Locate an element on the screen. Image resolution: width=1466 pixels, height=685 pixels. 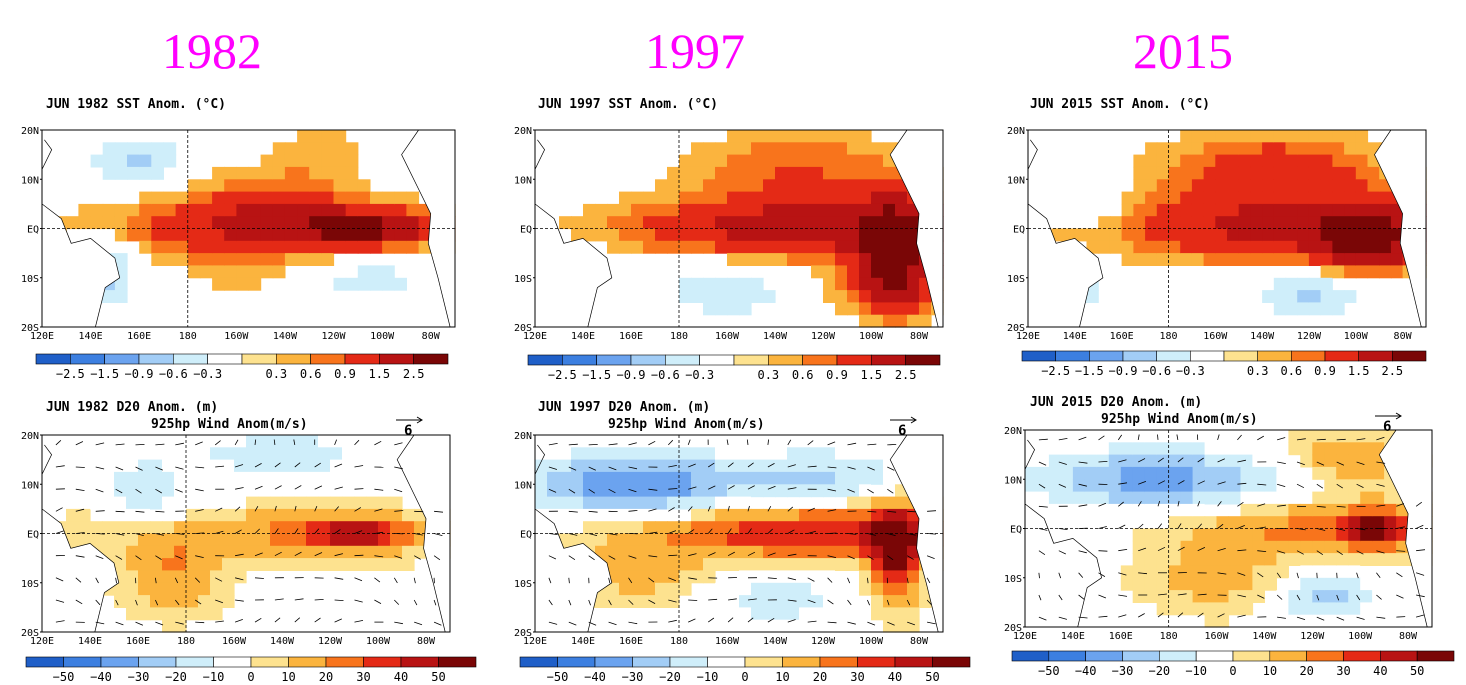
colorbar-tick-label: −0.3 is located at coordinates (699, 375).